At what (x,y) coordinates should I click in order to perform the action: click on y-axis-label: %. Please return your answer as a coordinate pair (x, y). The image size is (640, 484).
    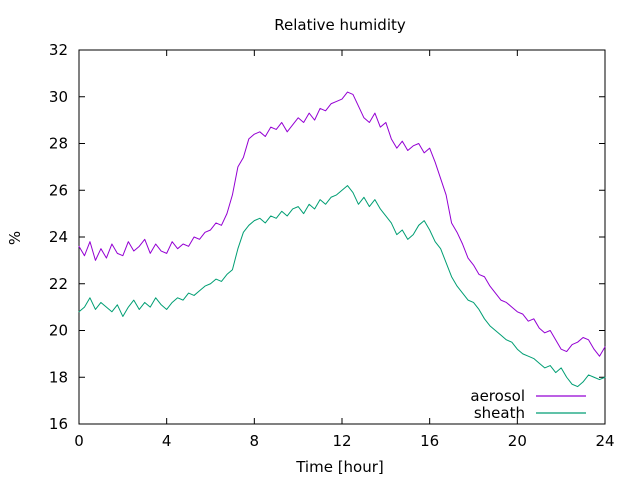
    Looking at the image, I should click on (15, 238).